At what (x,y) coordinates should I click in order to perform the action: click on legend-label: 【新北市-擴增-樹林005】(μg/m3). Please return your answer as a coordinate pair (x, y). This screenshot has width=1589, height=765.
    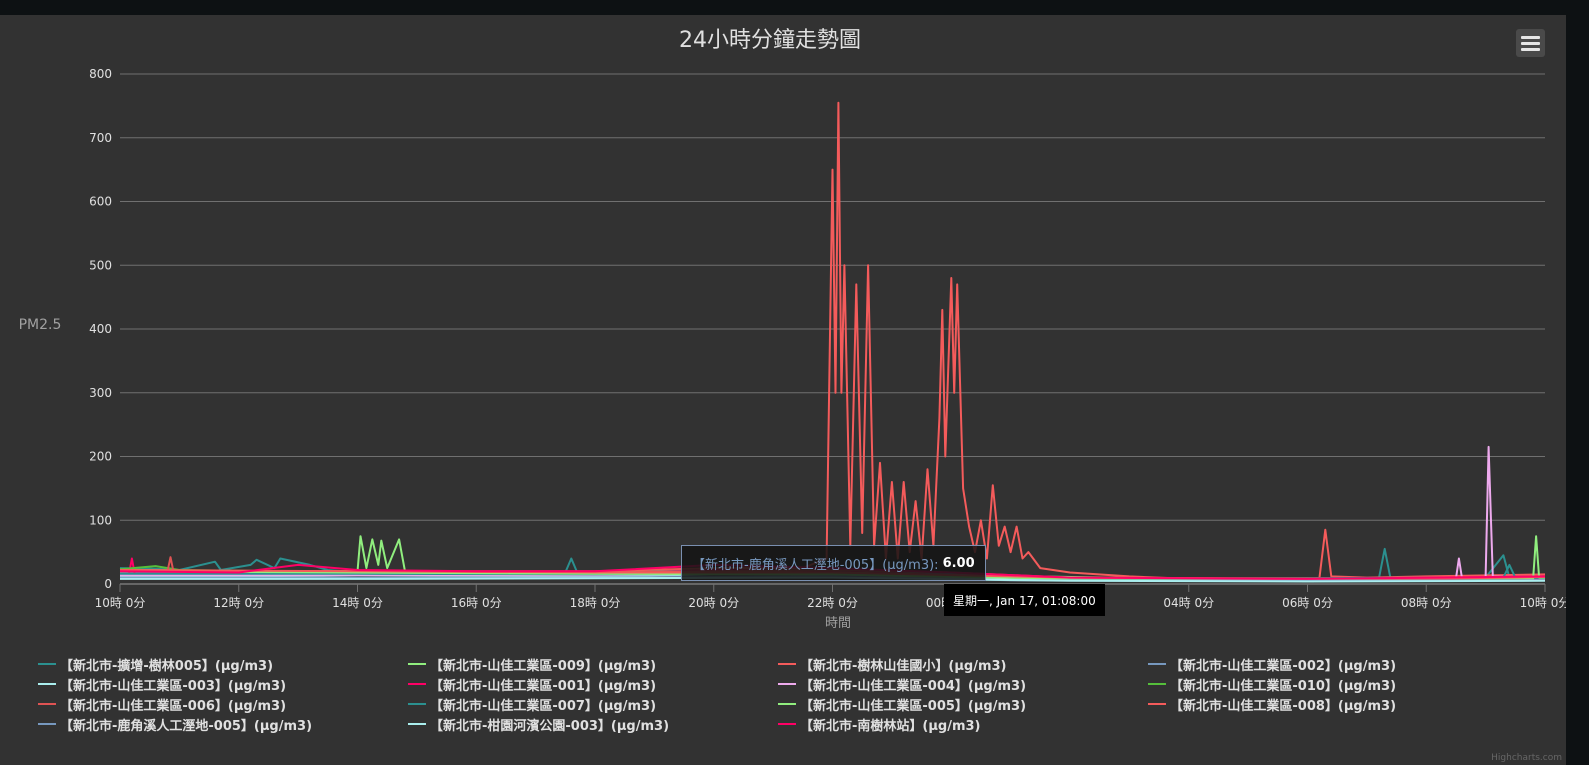
    Looking at the image, I should click on (167, 666).